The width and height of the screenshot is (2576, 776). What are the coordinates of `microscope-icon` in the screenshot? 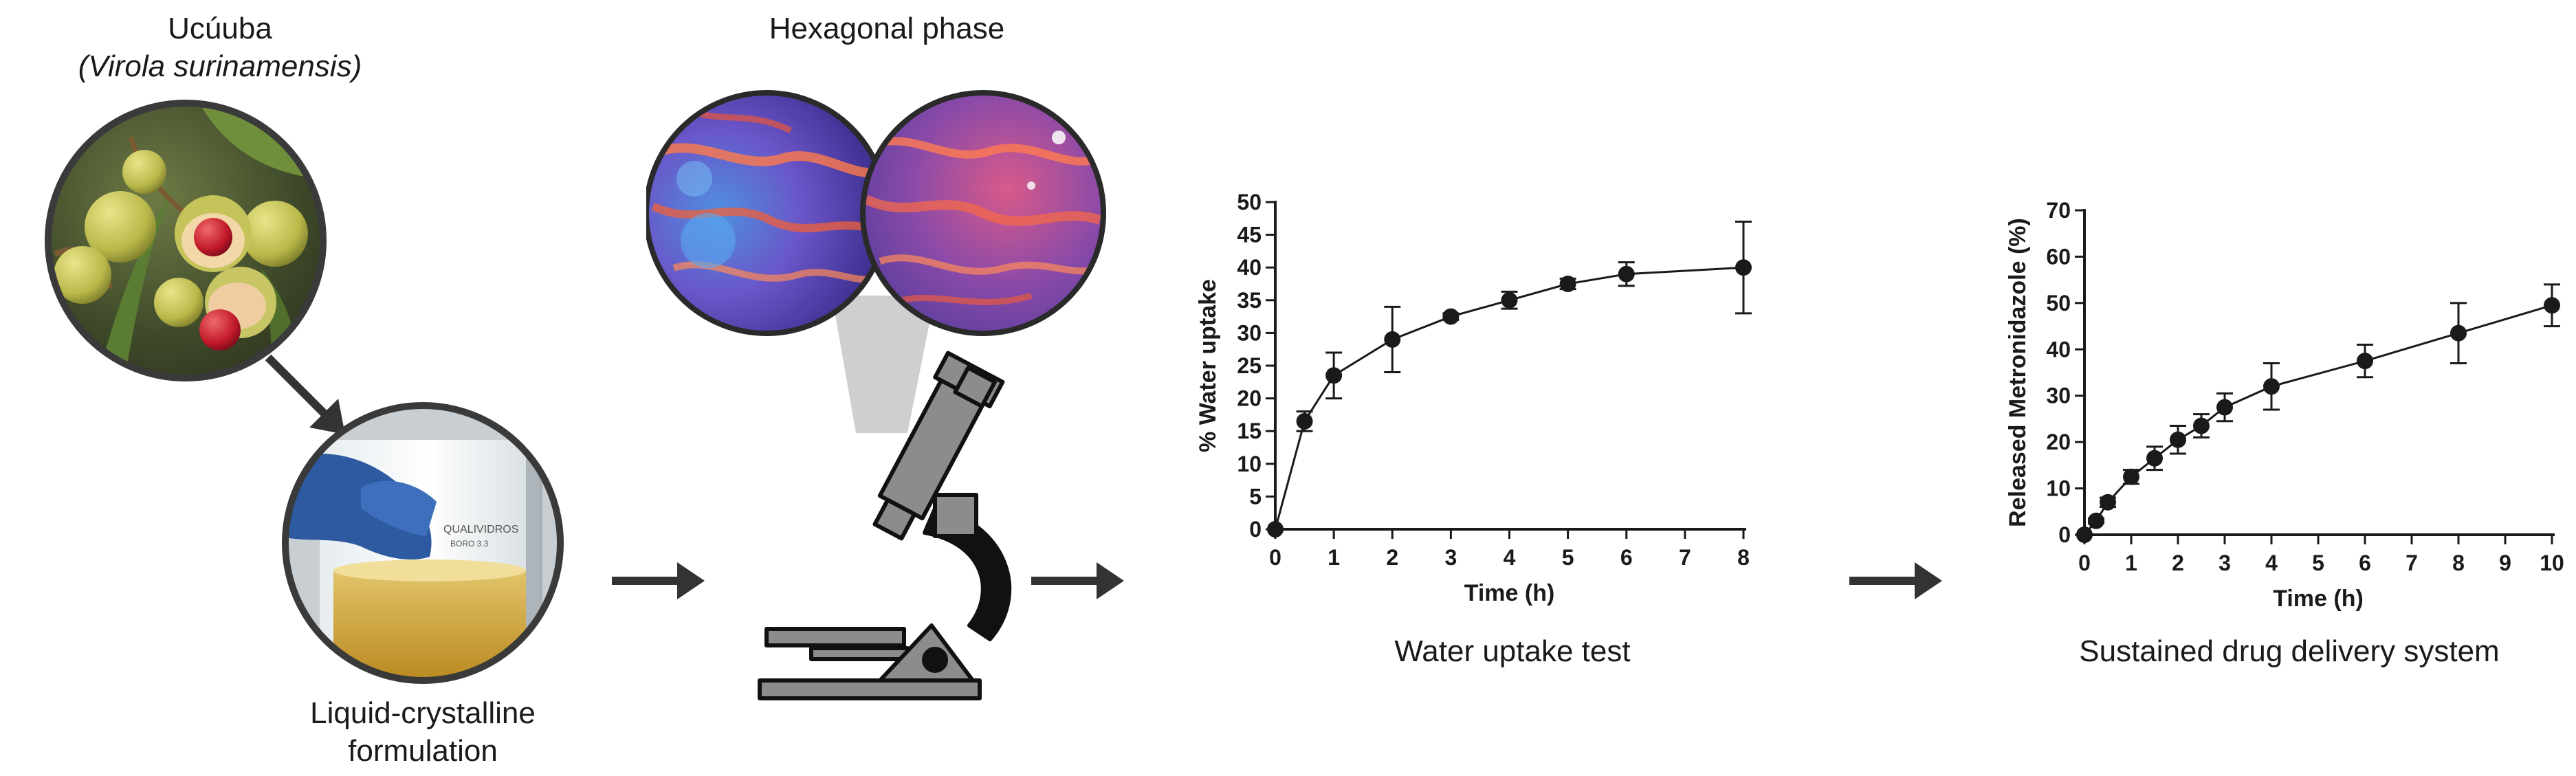 It's located at (885, 525).